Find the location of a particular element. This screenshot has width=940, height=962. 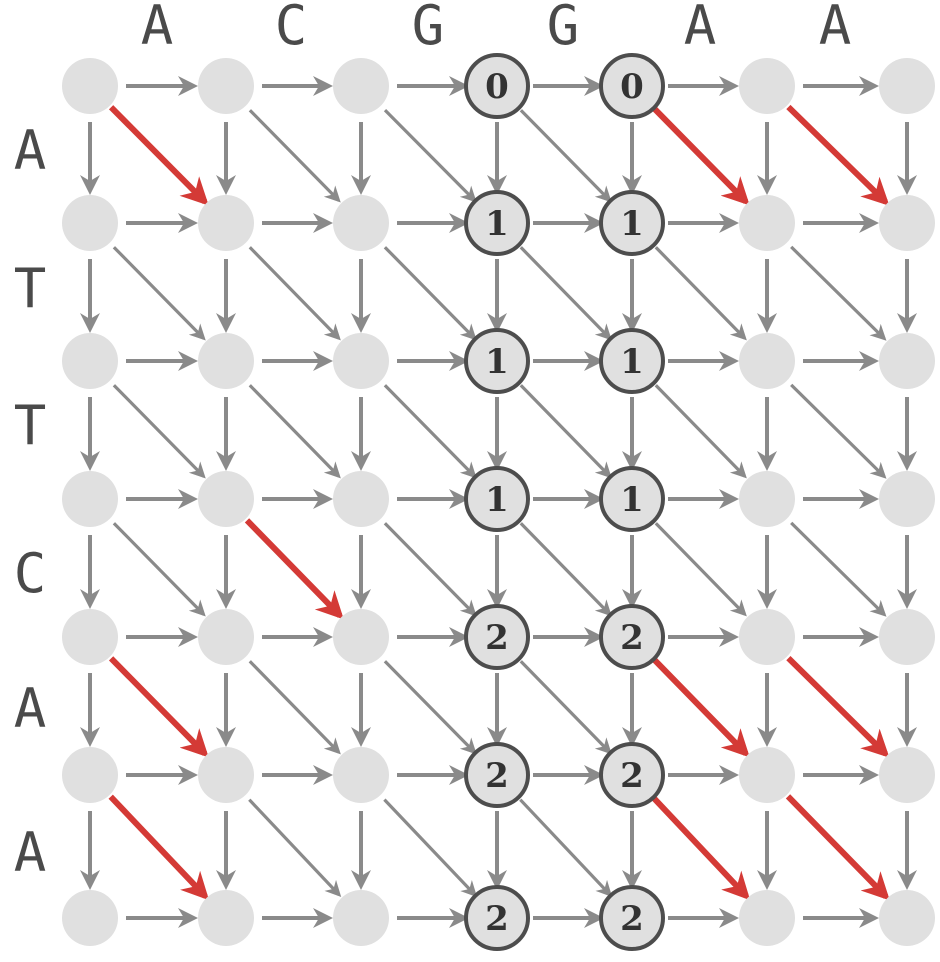

top-sequence-letter: C is located at coordinates (291, 28).